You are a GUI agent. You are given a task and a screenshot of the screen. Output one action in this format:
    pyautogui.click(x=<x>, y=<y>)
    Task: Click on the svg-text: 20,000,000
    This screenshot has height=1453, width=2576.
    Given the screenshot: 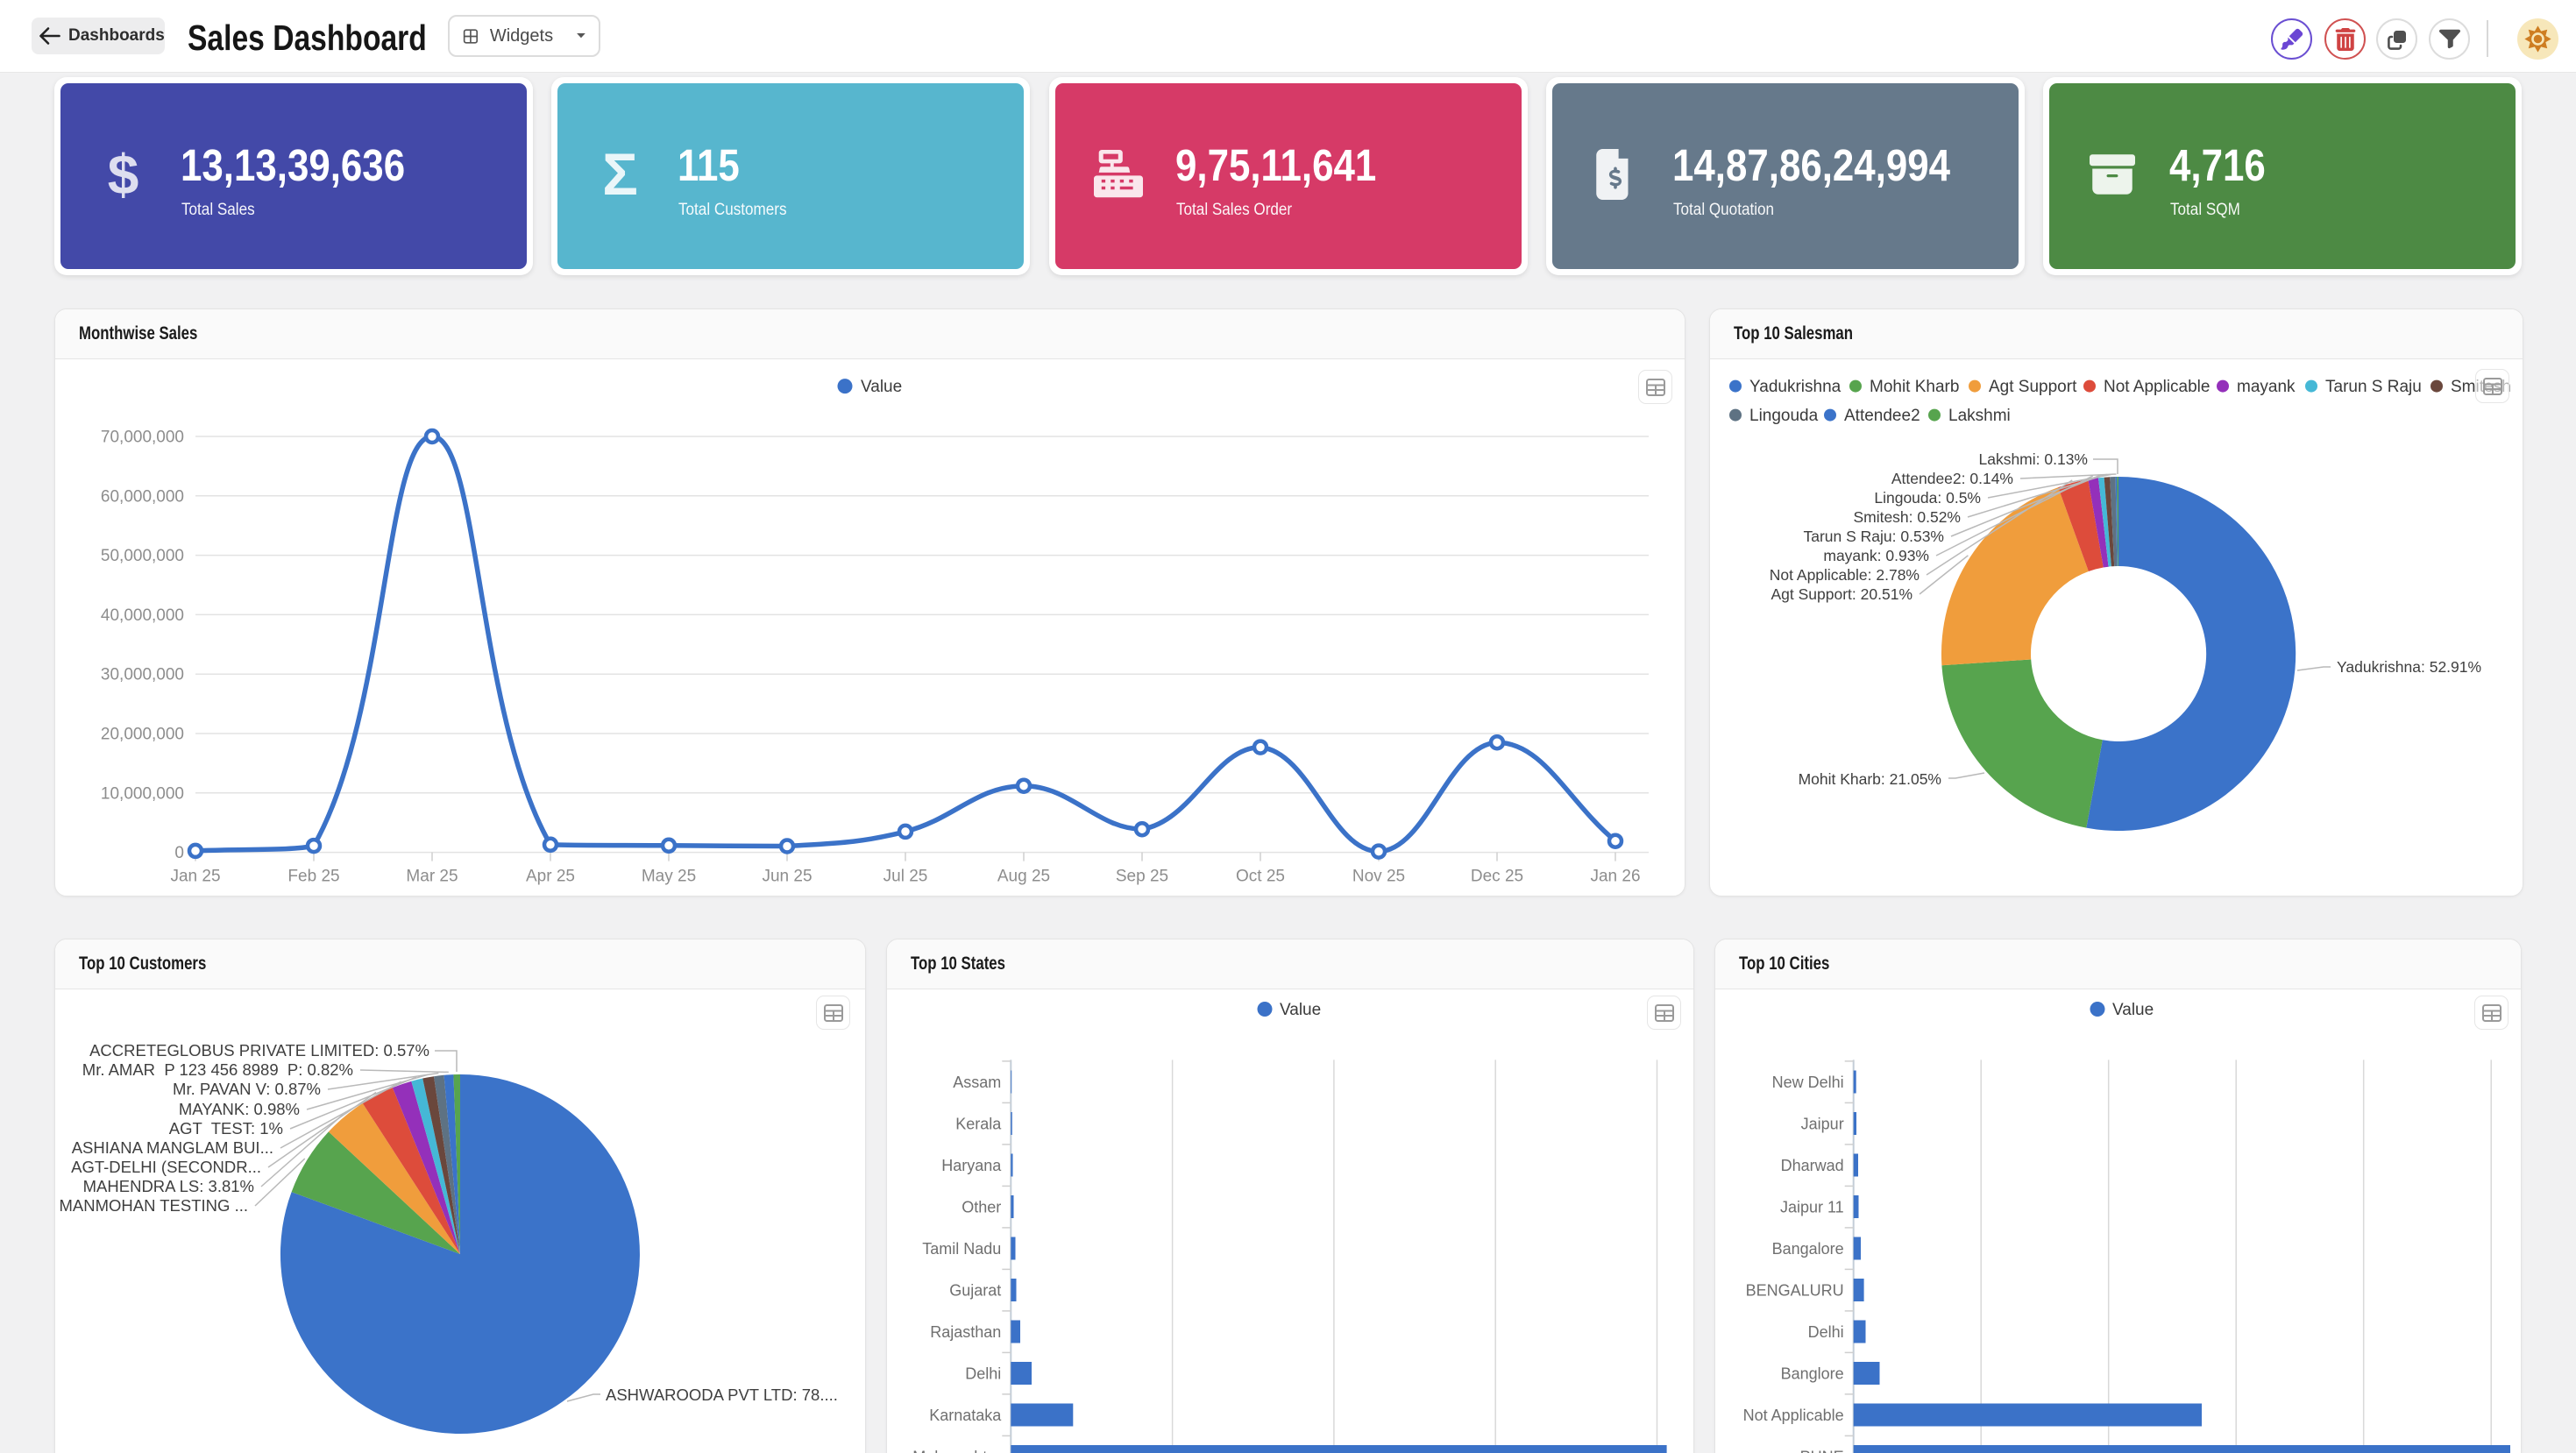 What is the action you would take?
    pyautogui.click(x=142, y=735)
    